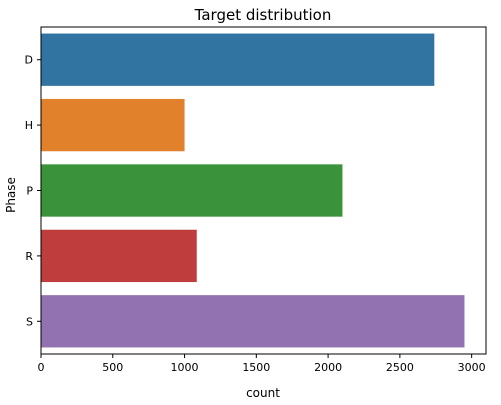  I want to click on y-tick-label: R, so click(29, 256).